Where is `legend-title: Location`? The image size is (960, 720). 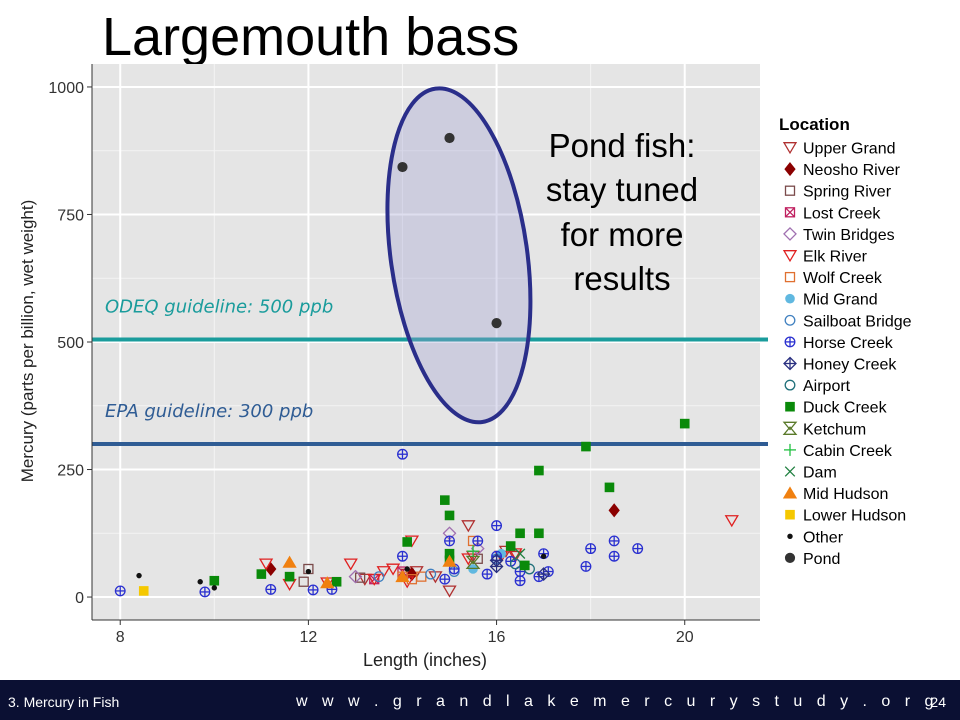
legend-title: Location is located at coordinates (814, 124).